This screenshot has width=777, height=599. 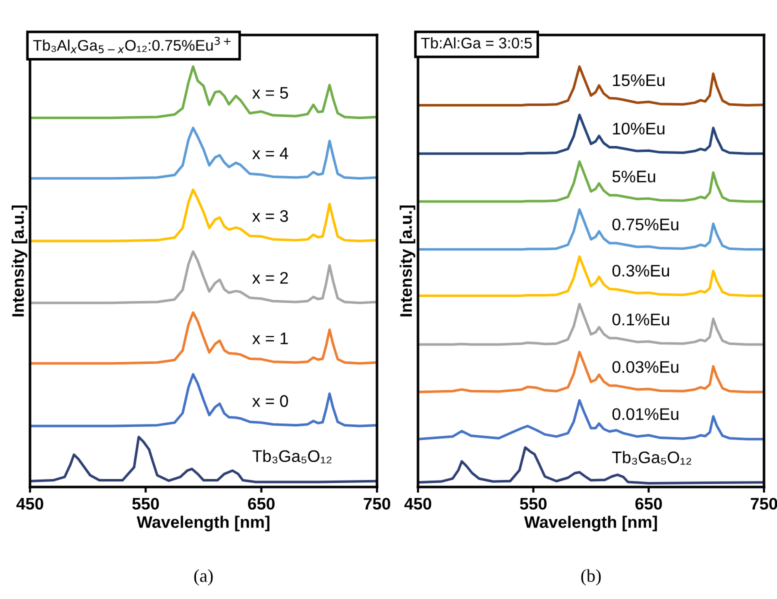 What do you see at coordinates (270, 216) in the screenshot?
I see `series-label: x = 3` at bounding box center [270, 216].